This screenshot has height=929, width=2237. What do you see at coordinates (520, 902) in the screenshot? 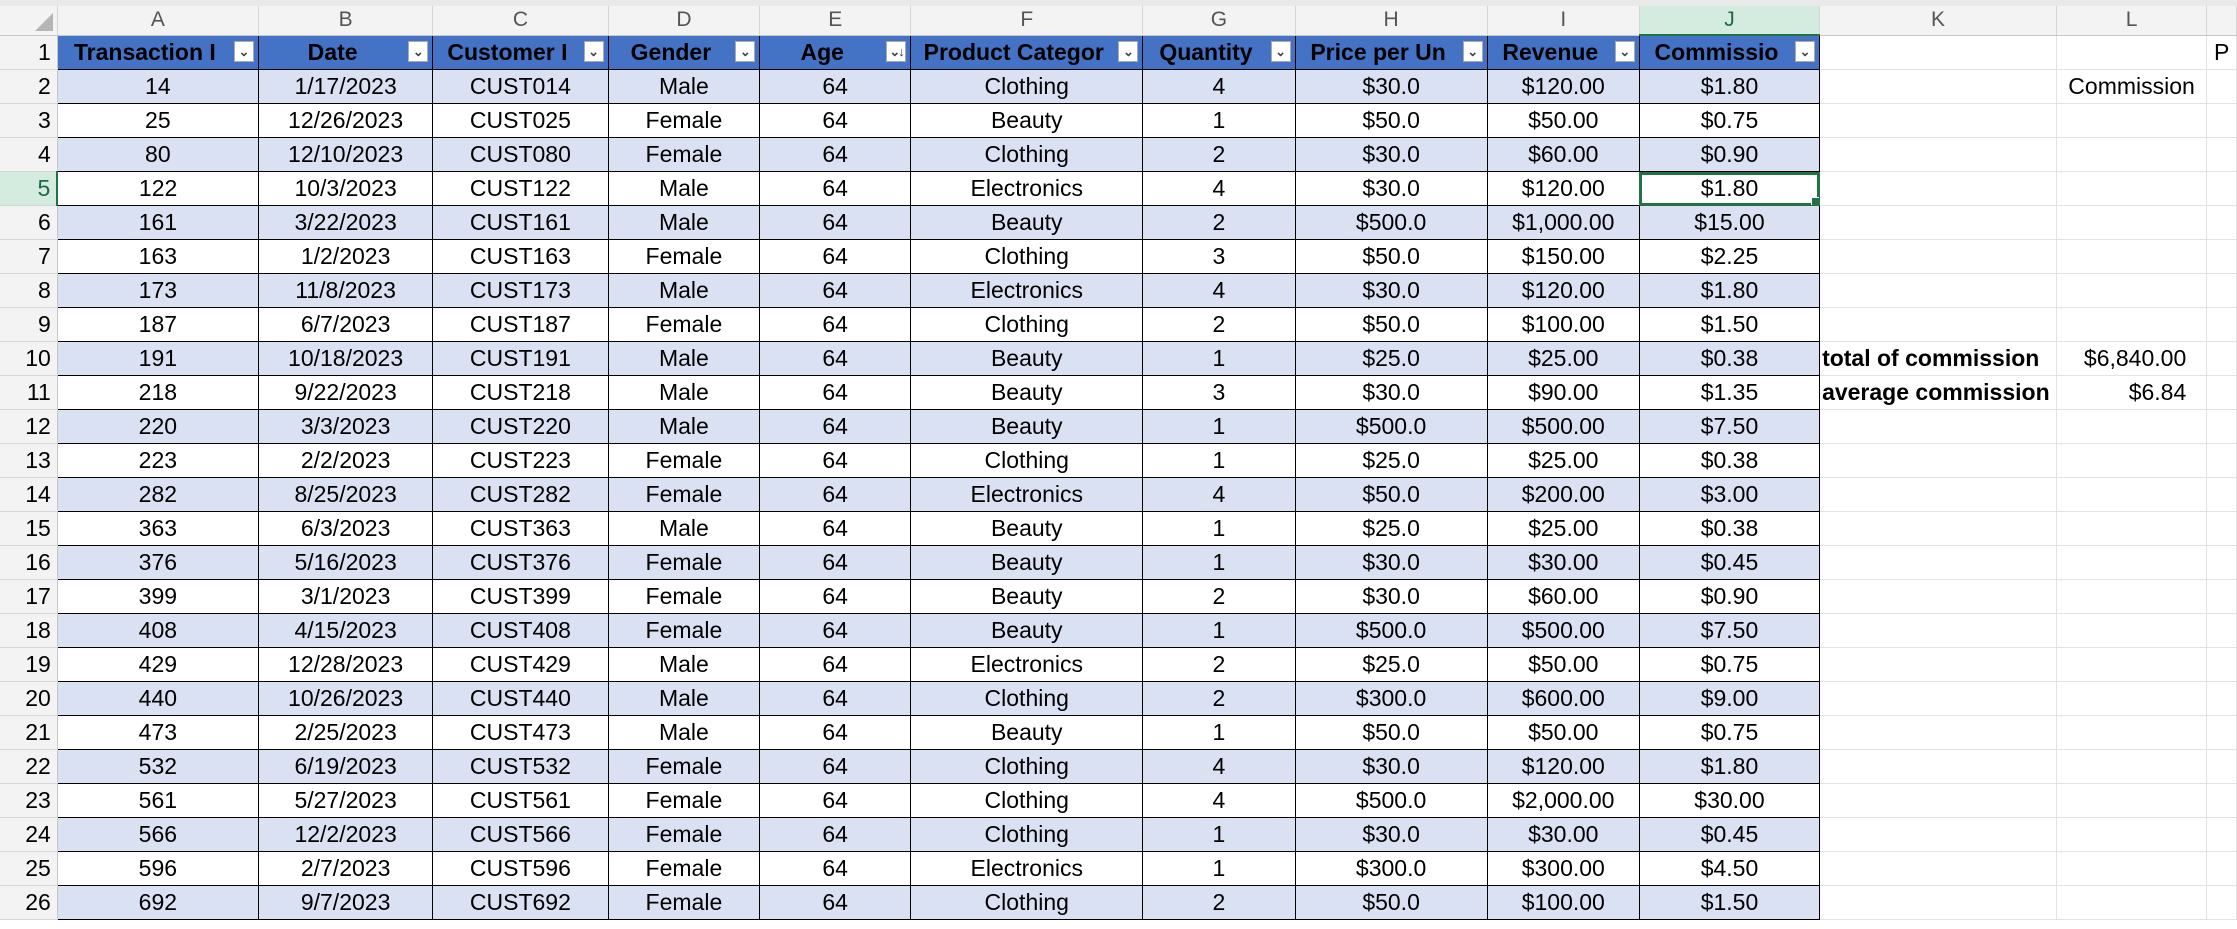
I see `table-cell: CUST692` at bounding box center [520, 902].